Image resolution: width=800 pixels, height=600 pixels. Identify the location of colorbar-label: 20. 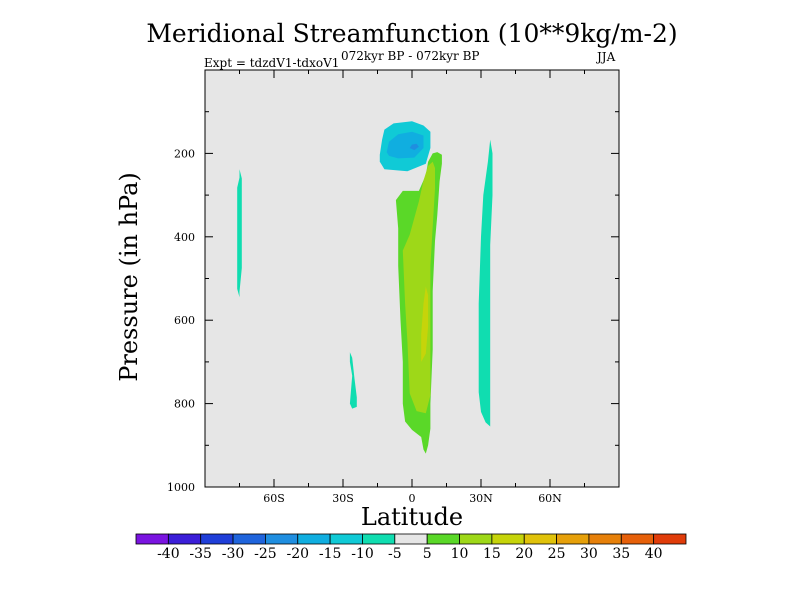
(524, 554).